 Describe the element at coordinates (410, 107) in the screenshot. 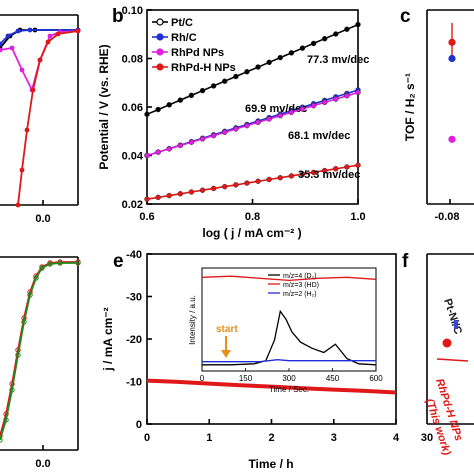

I see `panel-c-y-label: TOF / H₂ s⁻¹` at that location.